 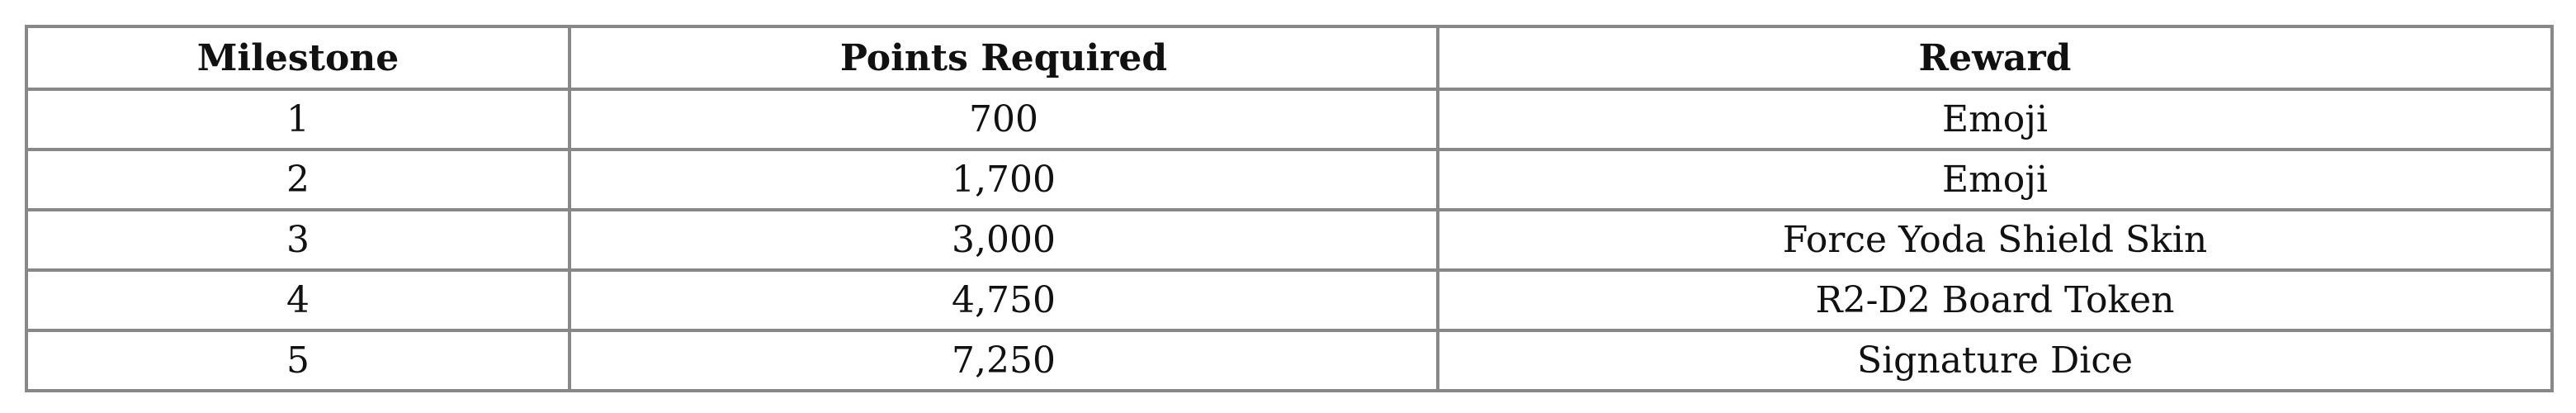 I want to click on points-cell: 700, so click(x=1003, y=119).